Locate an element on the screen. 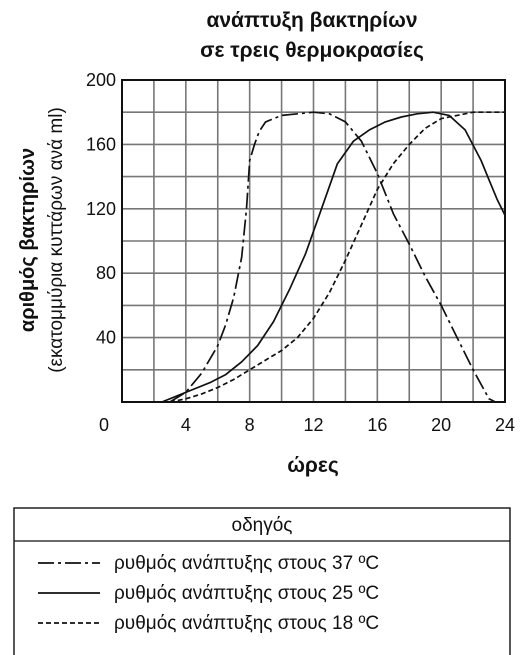 The height and width of the screenshot is (655, 524). y-tick-label: 80 is located at coordinates (106, 273).